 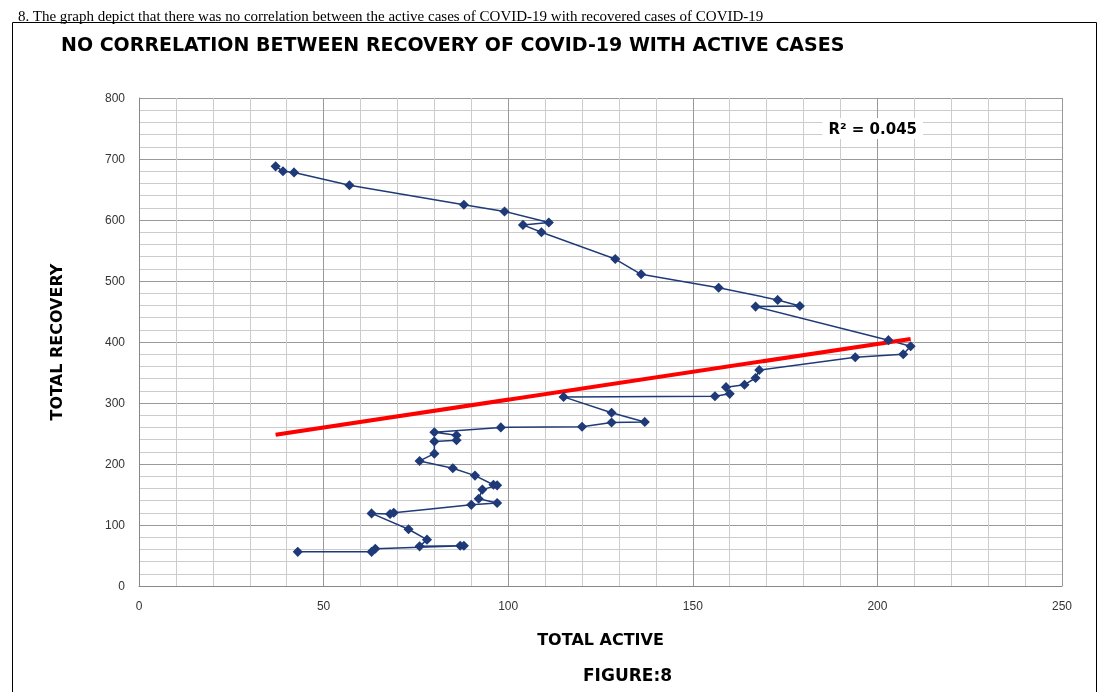 I want to click on y-tick-label: 600, so click(x=115, y=220).